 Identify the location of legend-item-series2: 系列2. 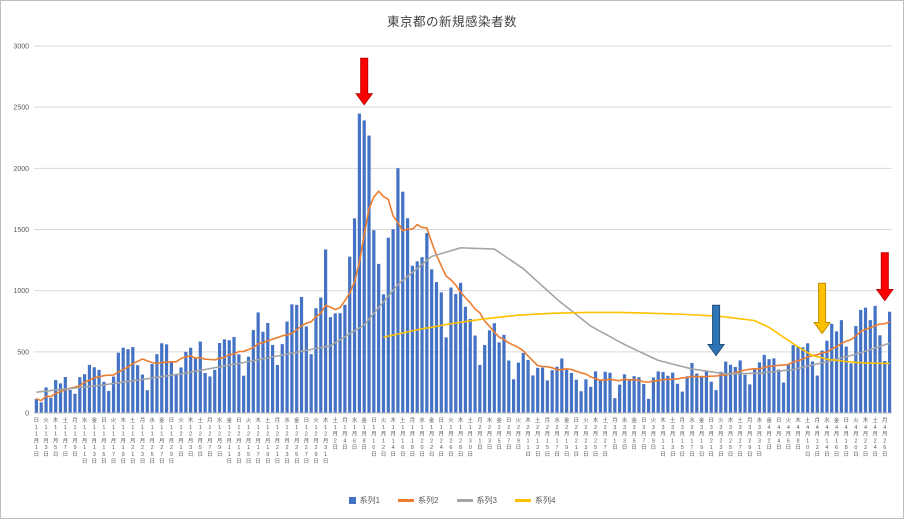
(418, 500).